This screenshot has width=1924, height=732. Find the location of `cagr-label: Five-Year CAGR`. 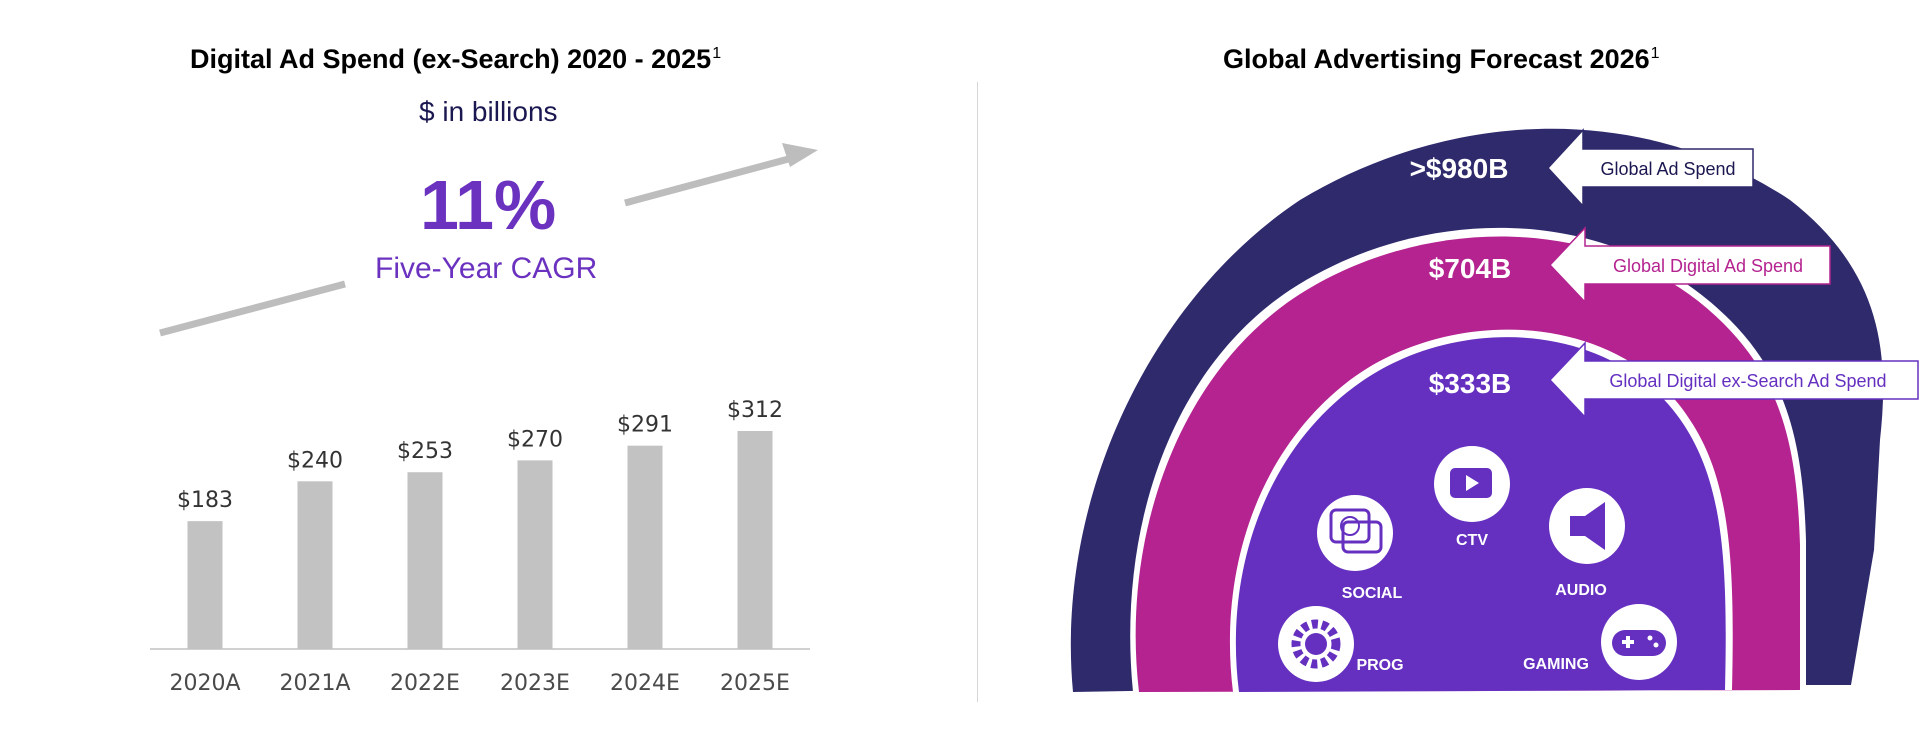

cagr-label: Five-Year CAGR is located at coordinates (486, 268).